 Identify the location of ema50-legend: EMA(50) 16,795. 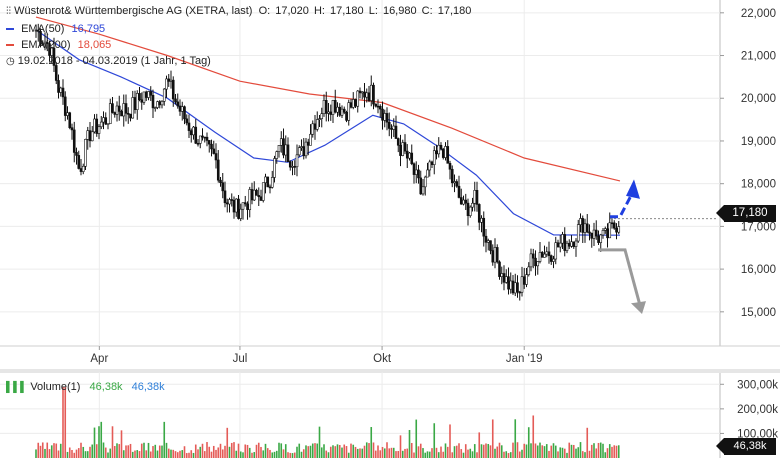
(55, 29).